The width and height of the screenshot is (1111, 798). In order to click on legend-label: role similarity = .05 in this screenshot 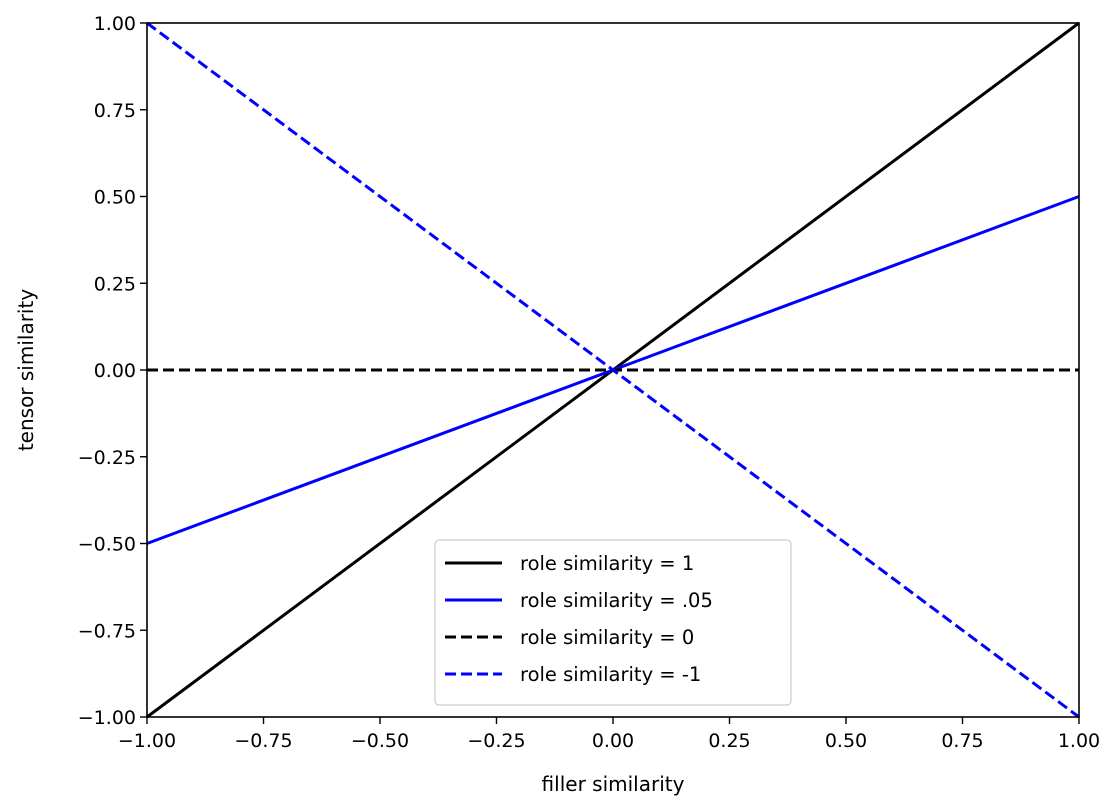, I will do `click(616, 600)`.